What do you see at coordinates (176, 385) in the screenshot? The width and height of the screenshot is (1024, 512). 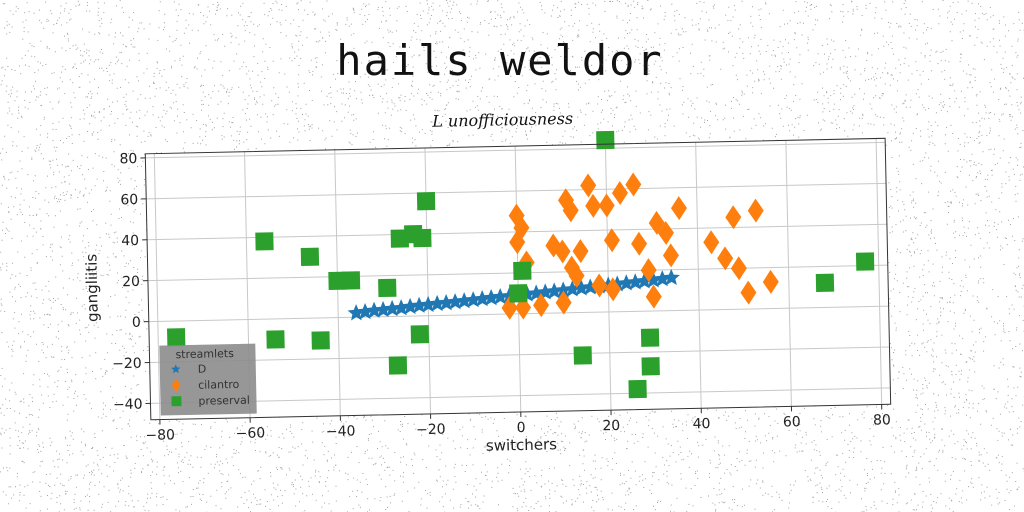 I see `legend-marker-cilantro` at bounding box center [176, 385].